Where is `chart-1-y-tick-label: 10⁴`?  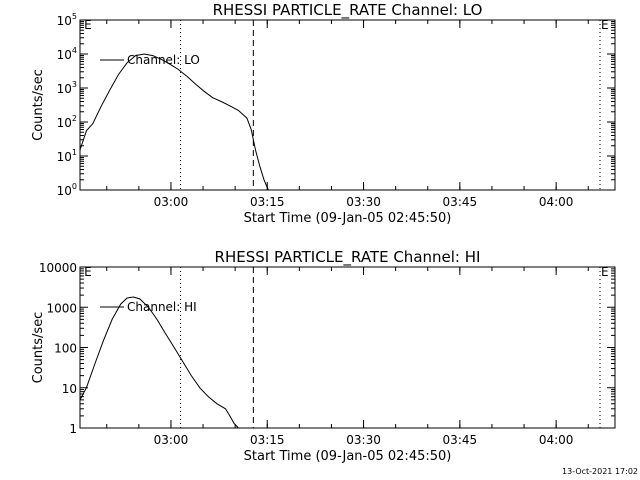
chart-1-y-tick-label: 10⁴ is located at coordinates (67, 54).